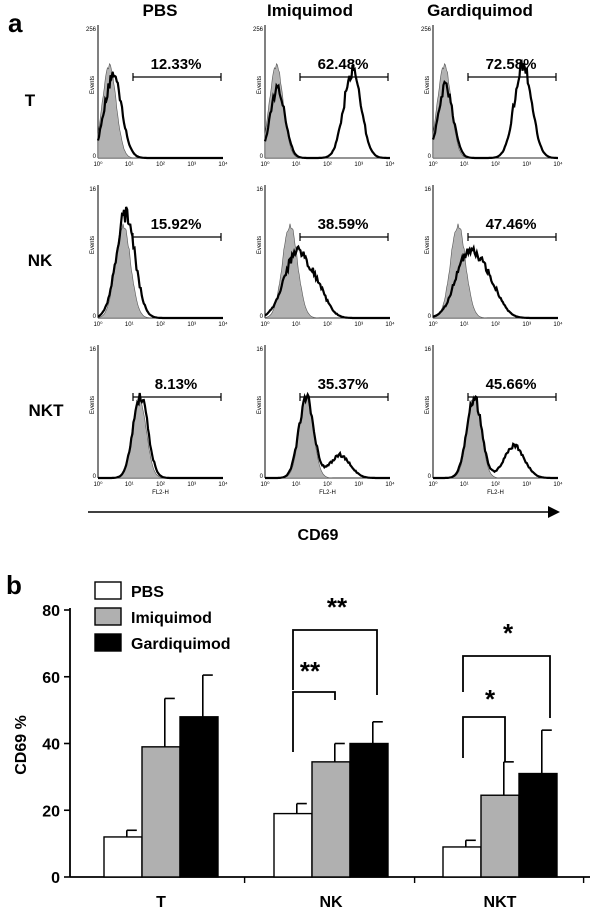 The width and height of the screenshot is (600, 914). Describe the element at coordinates (343, 384) in the screenshot. I see `gate-percent-label: 35.37%` at that location.